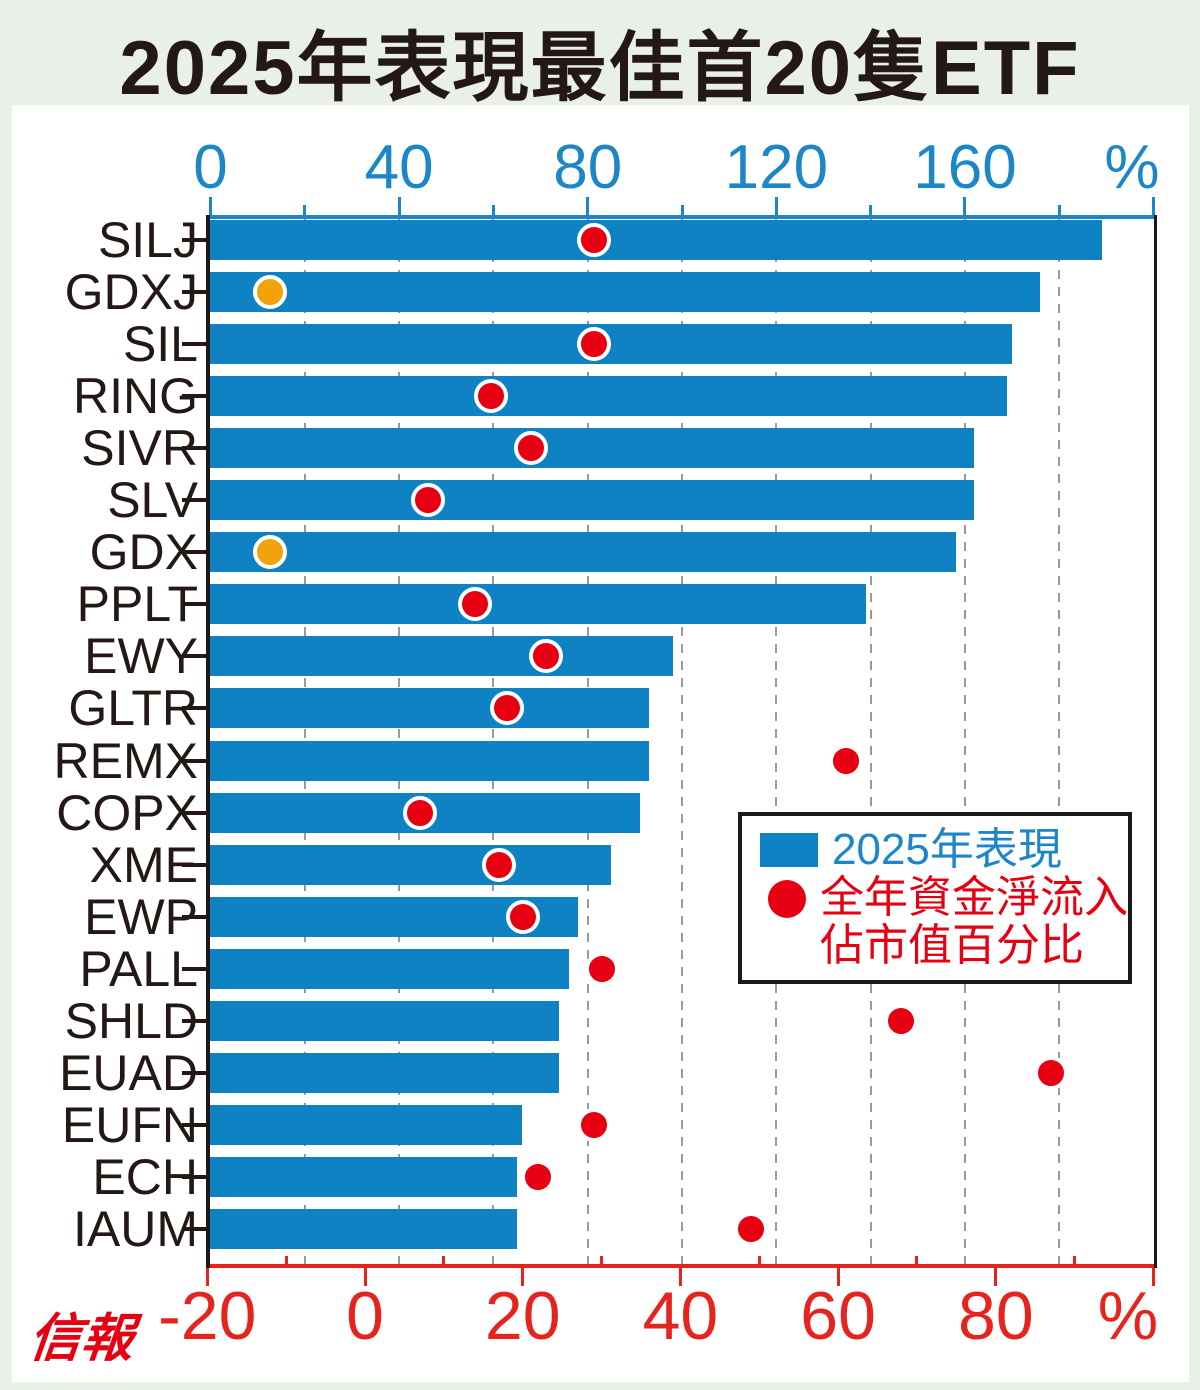  I want to click on legend-dot-label-line1: 全年資金淨流入, so click(974, 897).